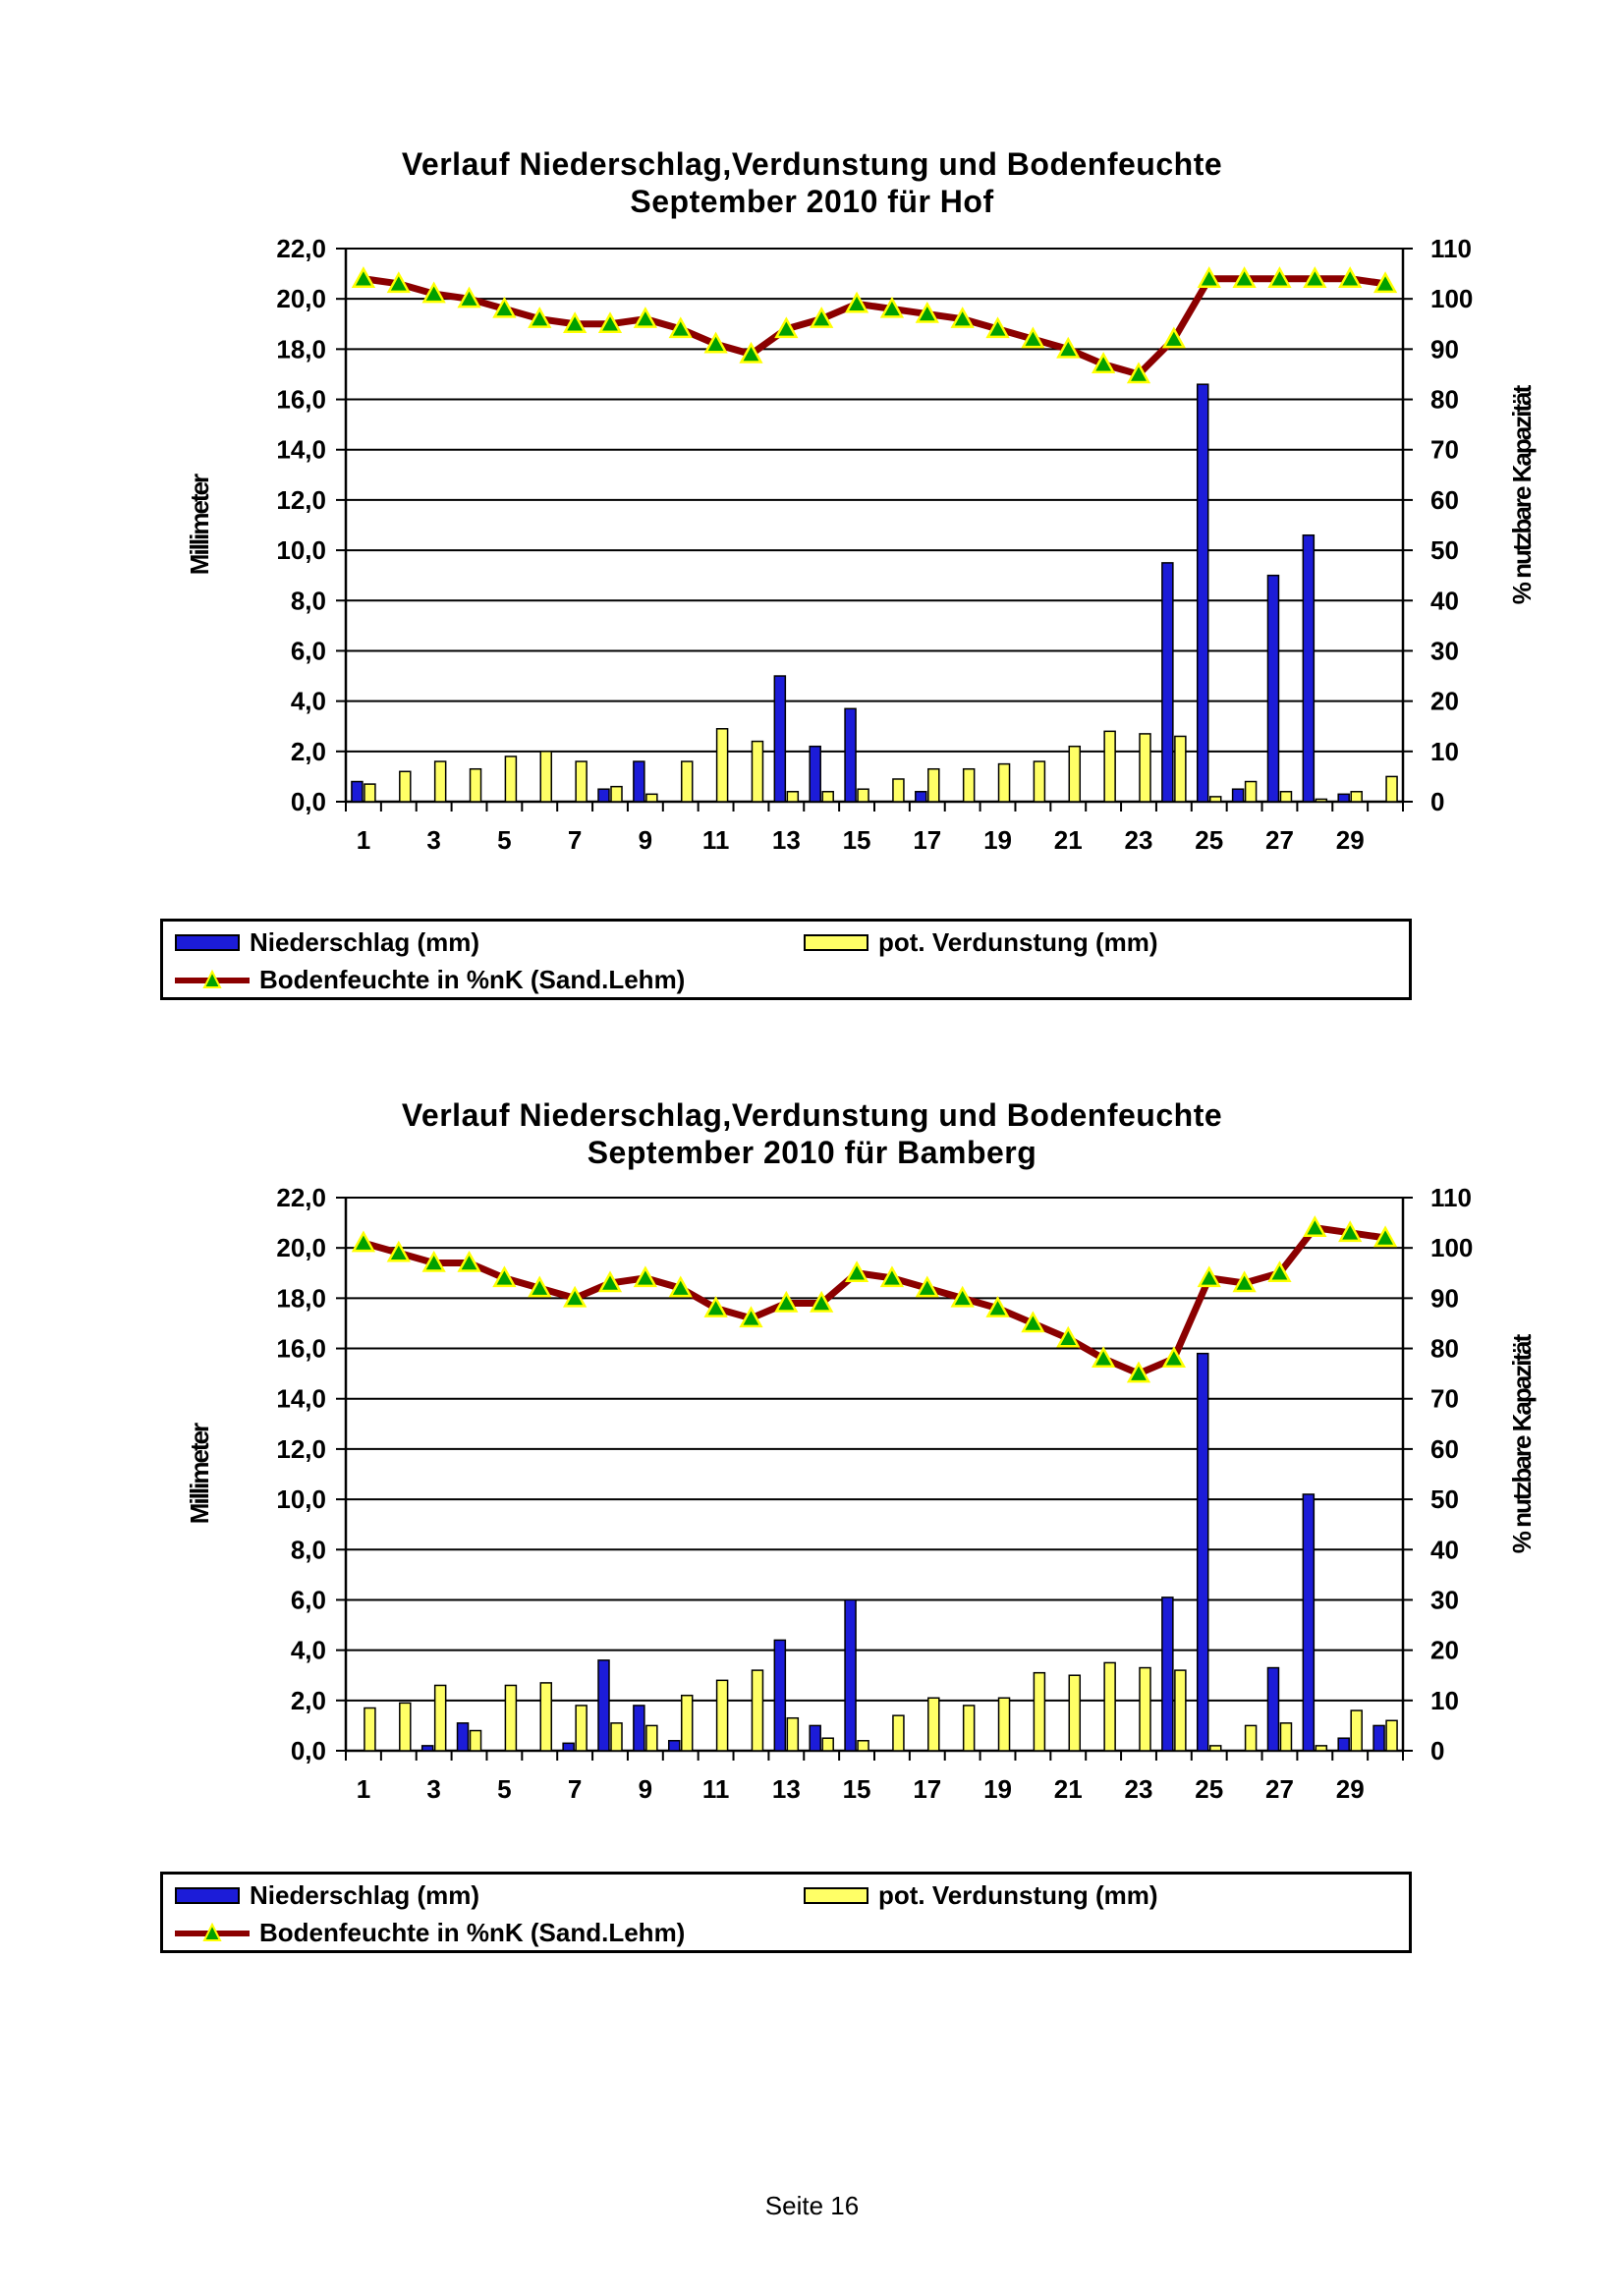 The width and height of the screenshot is (1624, 2296). What do you see at coordinates (857, 840) in the screenshot?
I see `x-tick-label: 15` at bounding box center [857, 840].